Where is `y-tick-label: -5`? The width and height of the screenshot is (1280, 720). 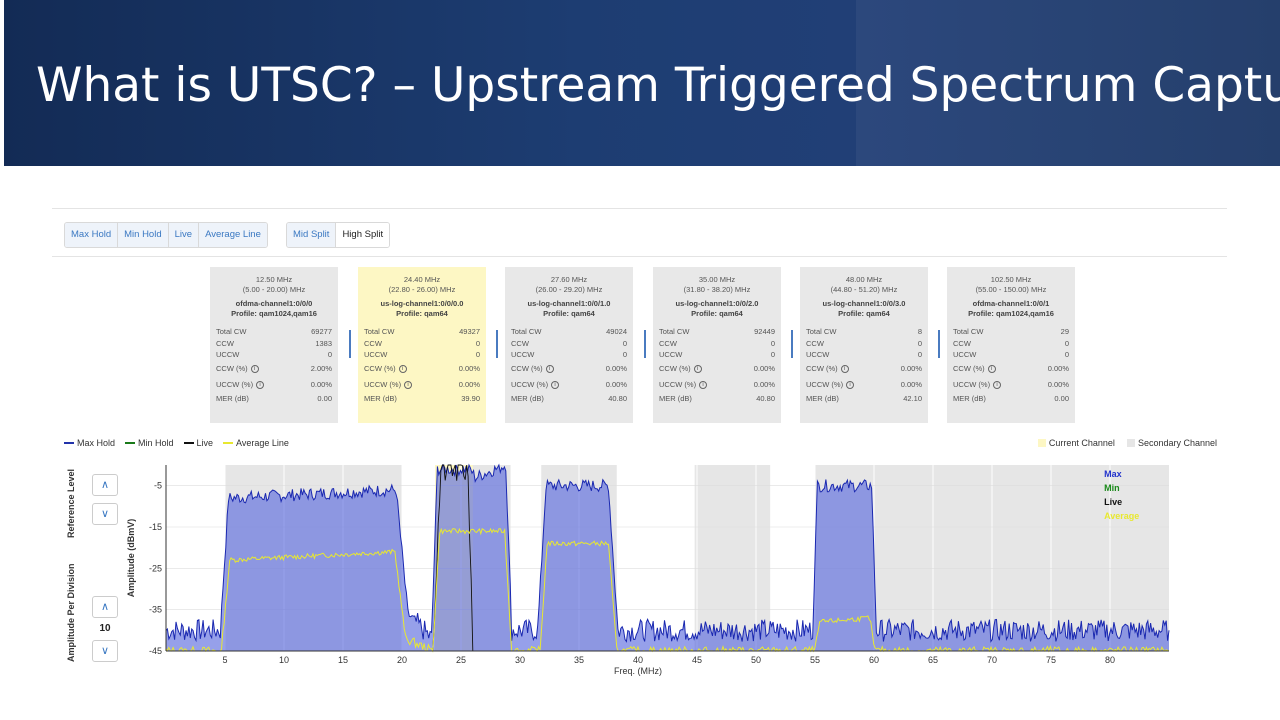 y-tick-label: -5 is located at coordinates (158, 486).